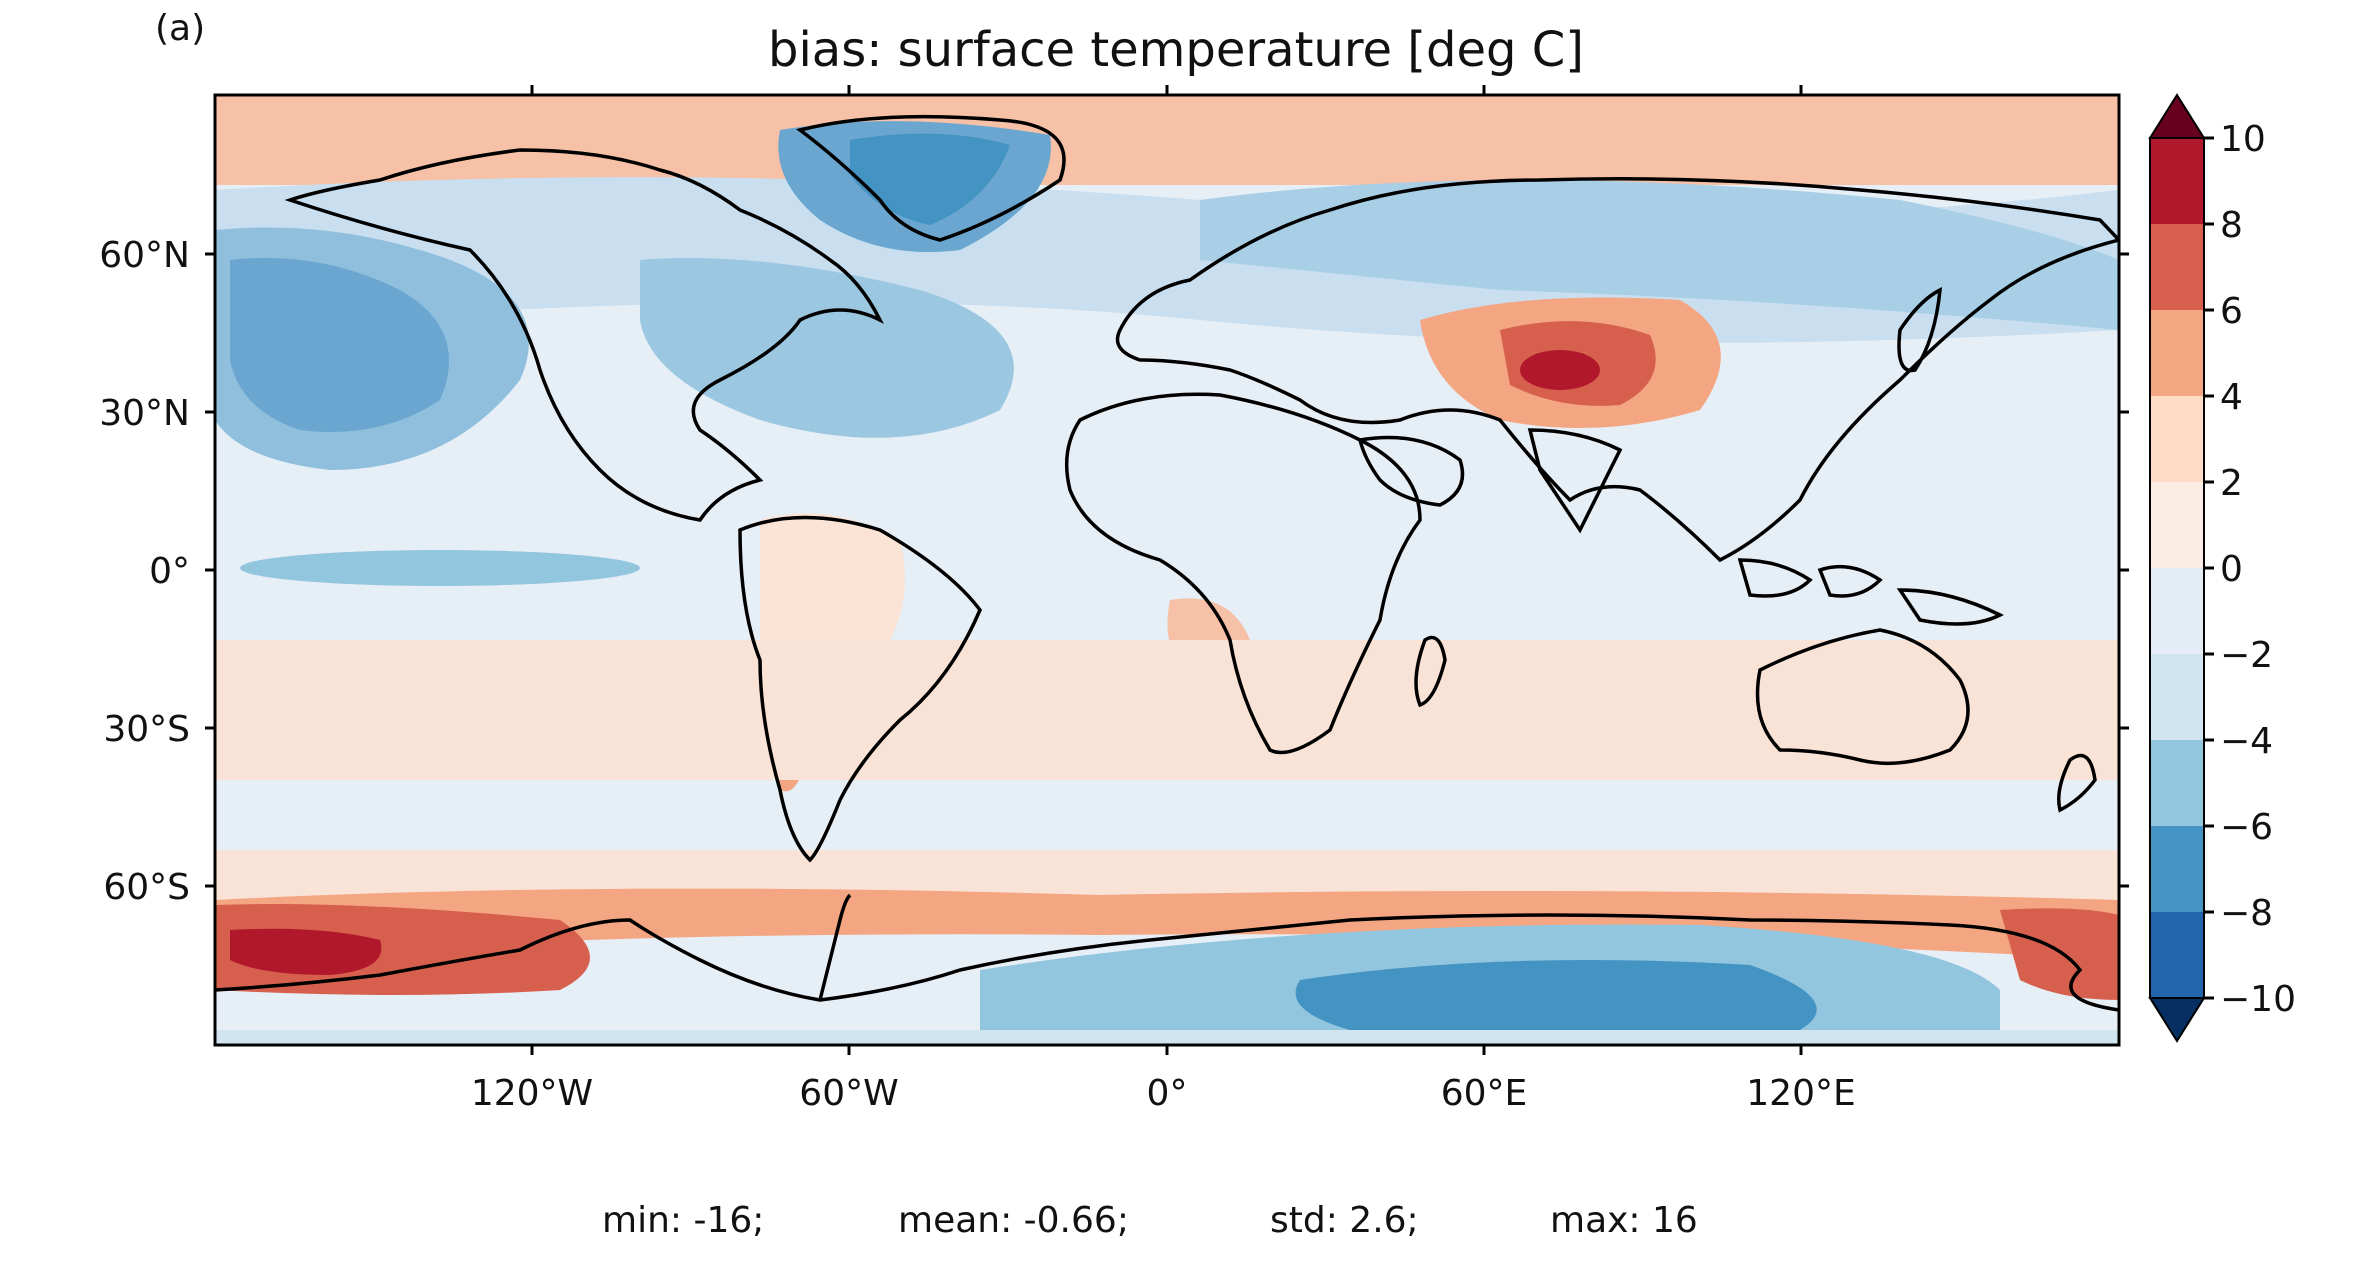  I want to click on y-tick-label: 30°N, so click(144, 413).